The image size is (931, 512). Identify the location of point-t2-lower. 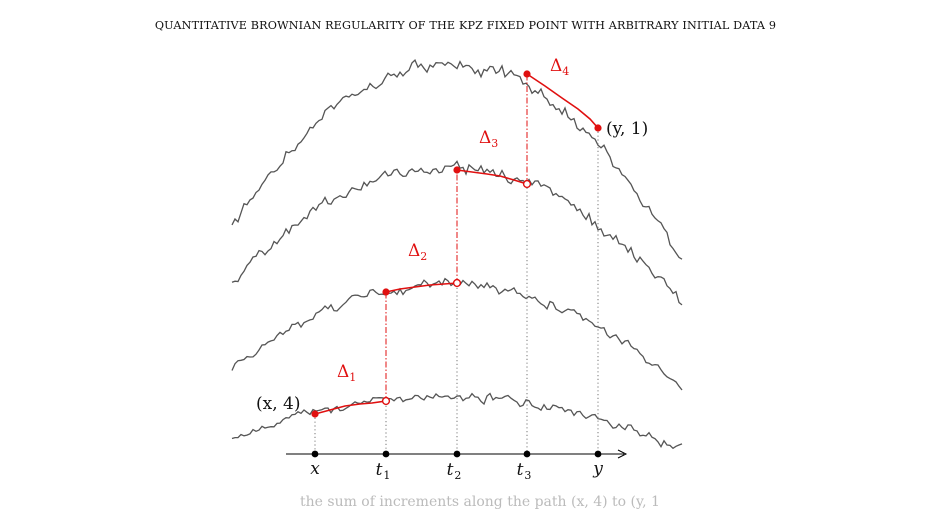
(457, 283).